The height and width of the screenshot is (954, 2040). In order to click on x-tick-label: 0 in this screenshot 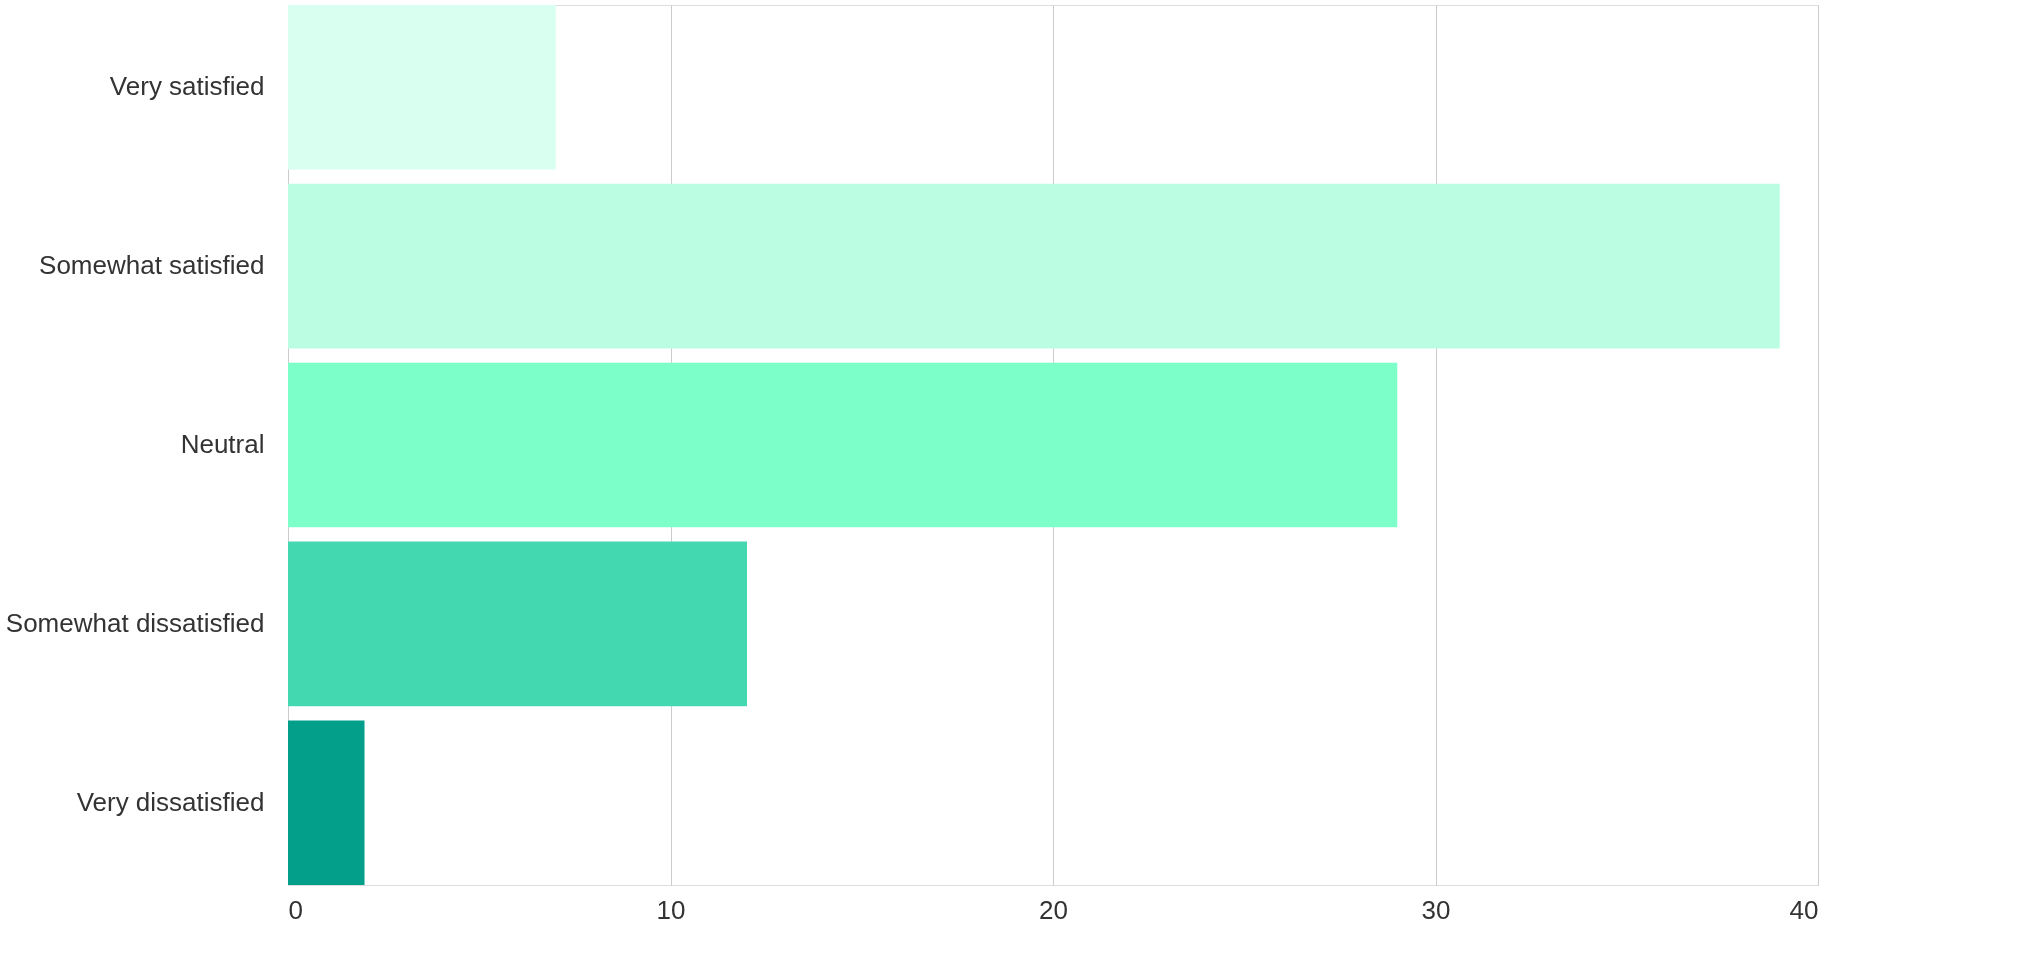, I will do `click(295, 909)`.